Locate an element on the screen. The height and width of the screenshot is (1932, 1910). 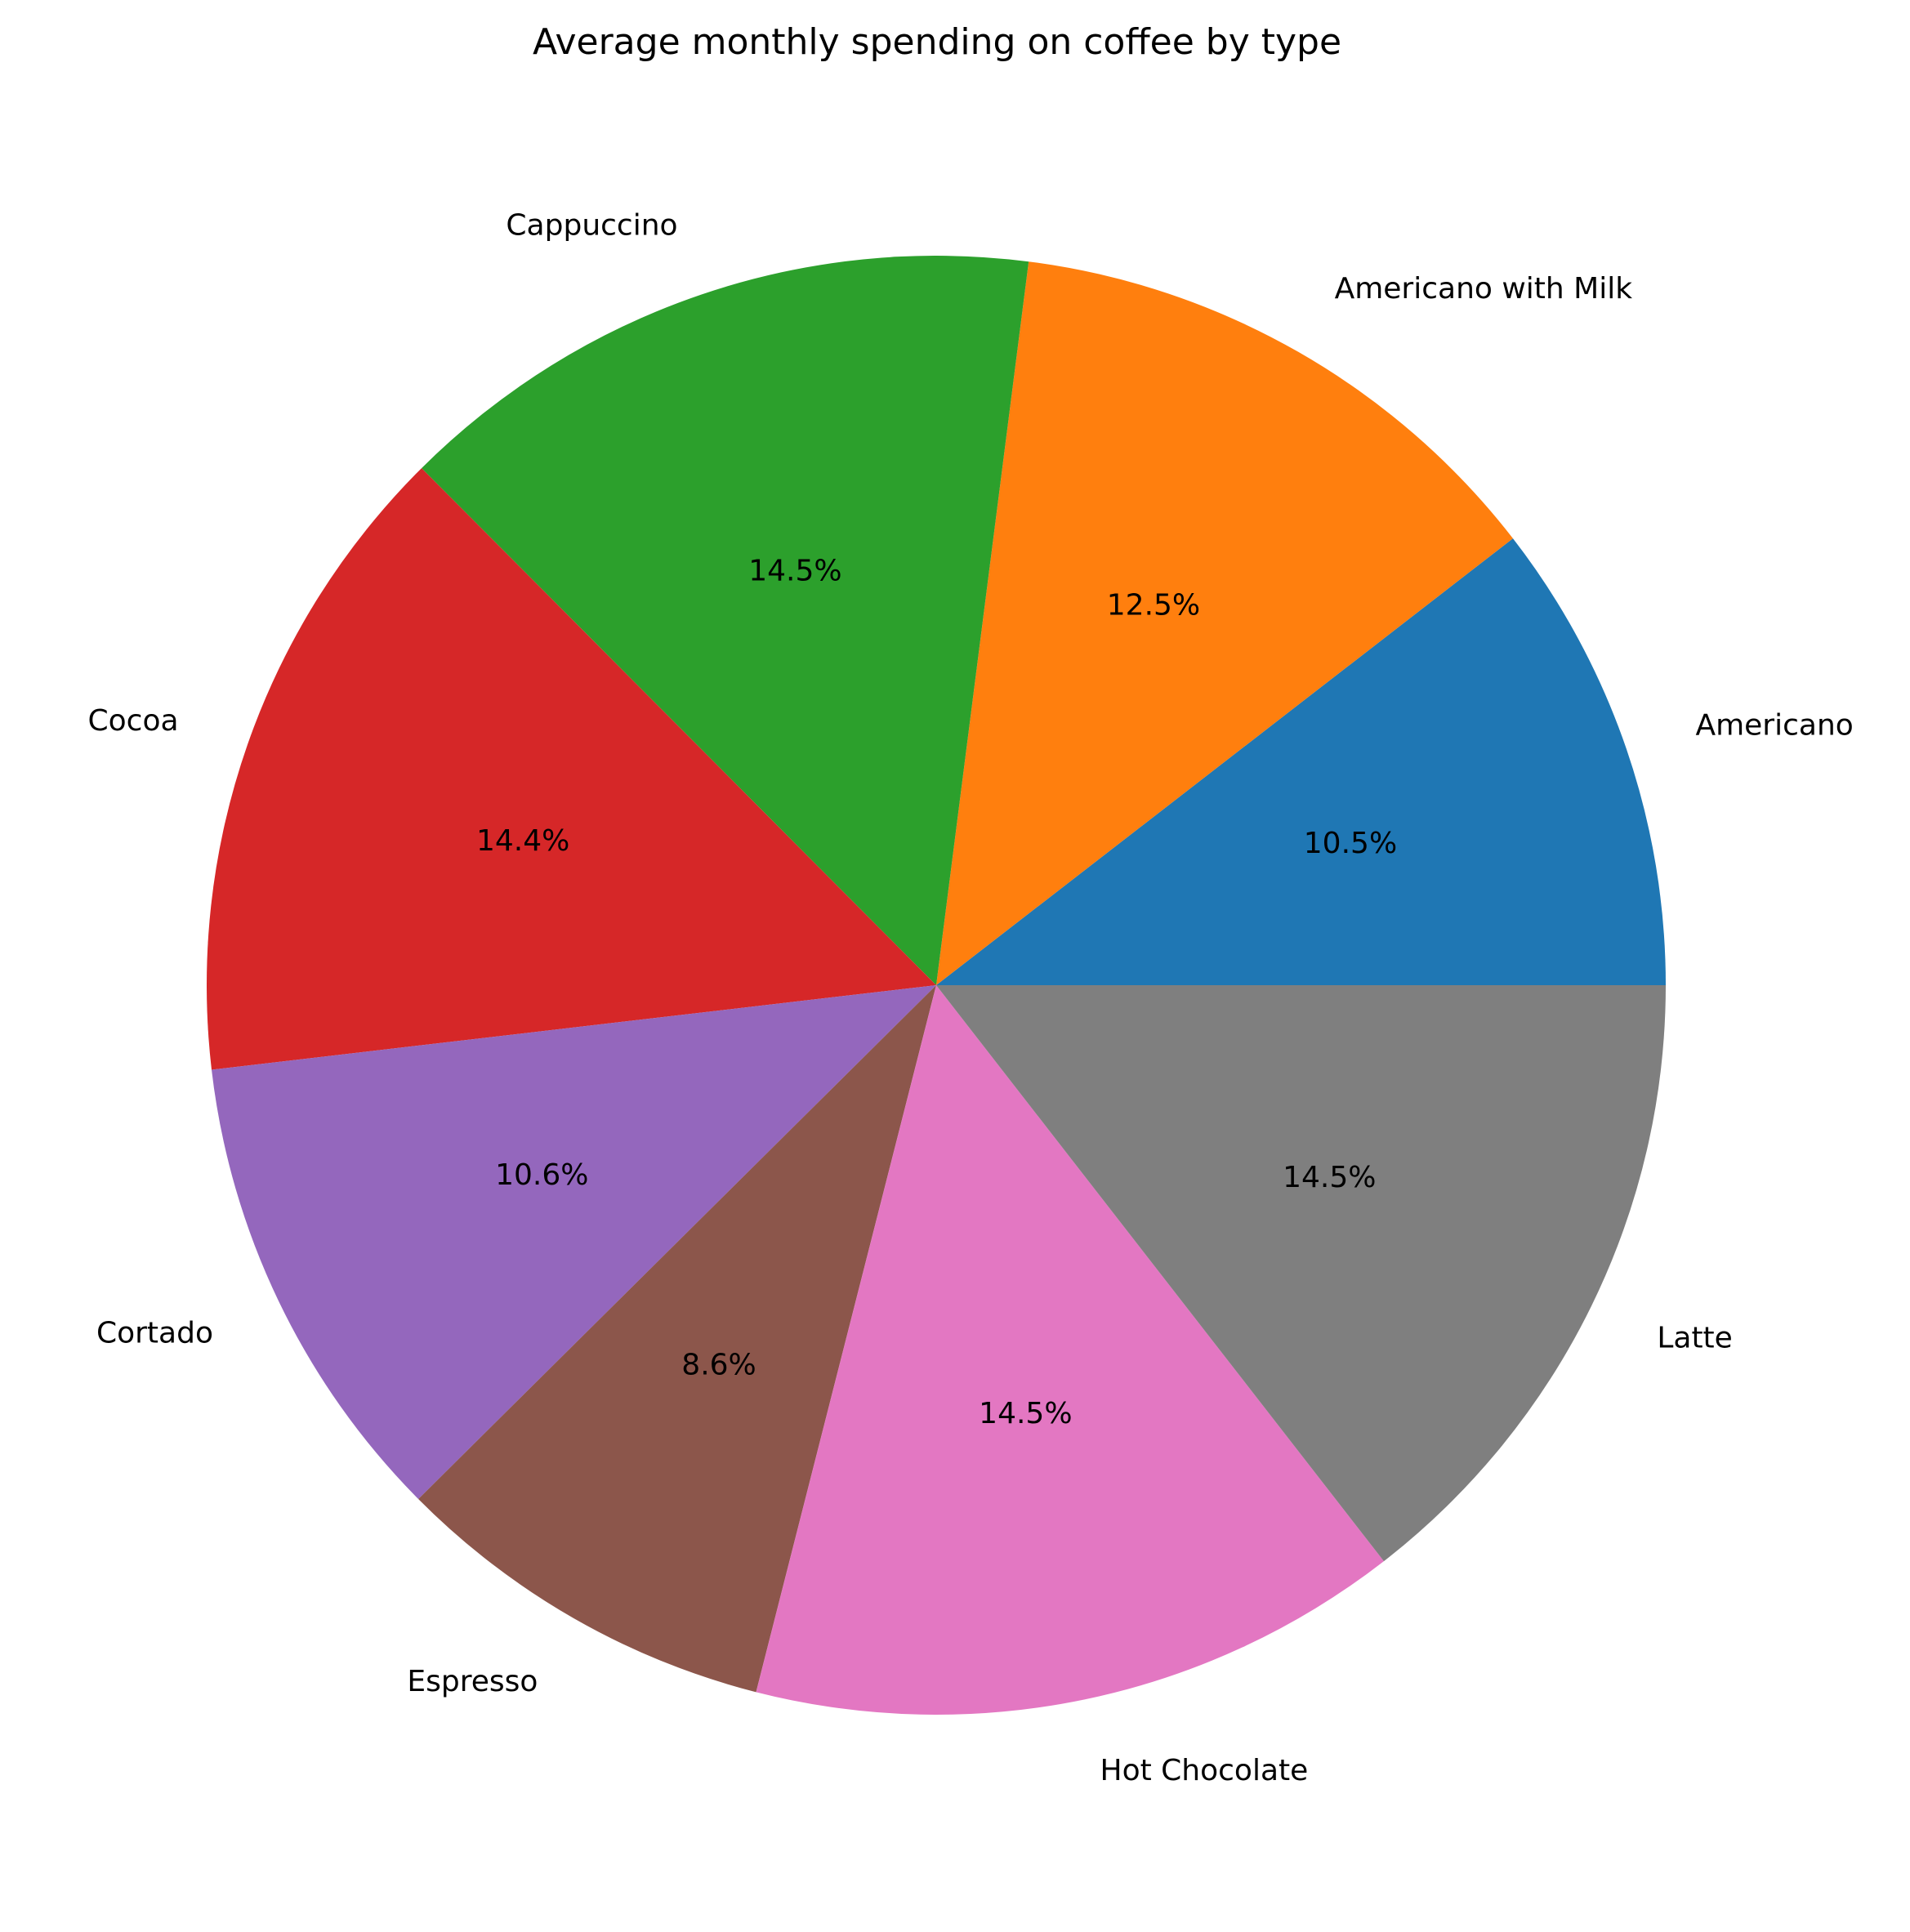
slice-hot-chocolate is located at coordinates (1070, 1350).